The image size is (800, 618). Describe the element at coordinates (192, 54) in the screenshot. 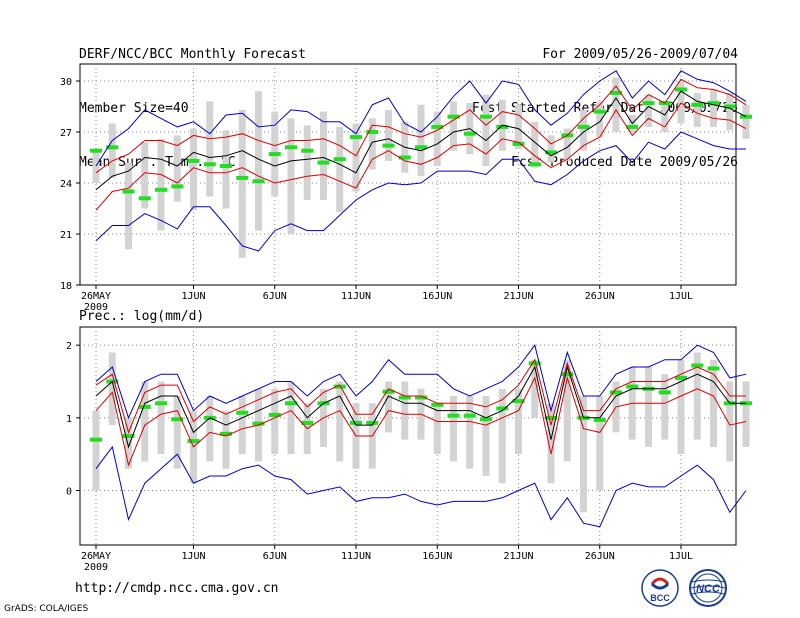

I see `forecast-title: DERF/NCC/BCC Monthly Forecast` at that location.